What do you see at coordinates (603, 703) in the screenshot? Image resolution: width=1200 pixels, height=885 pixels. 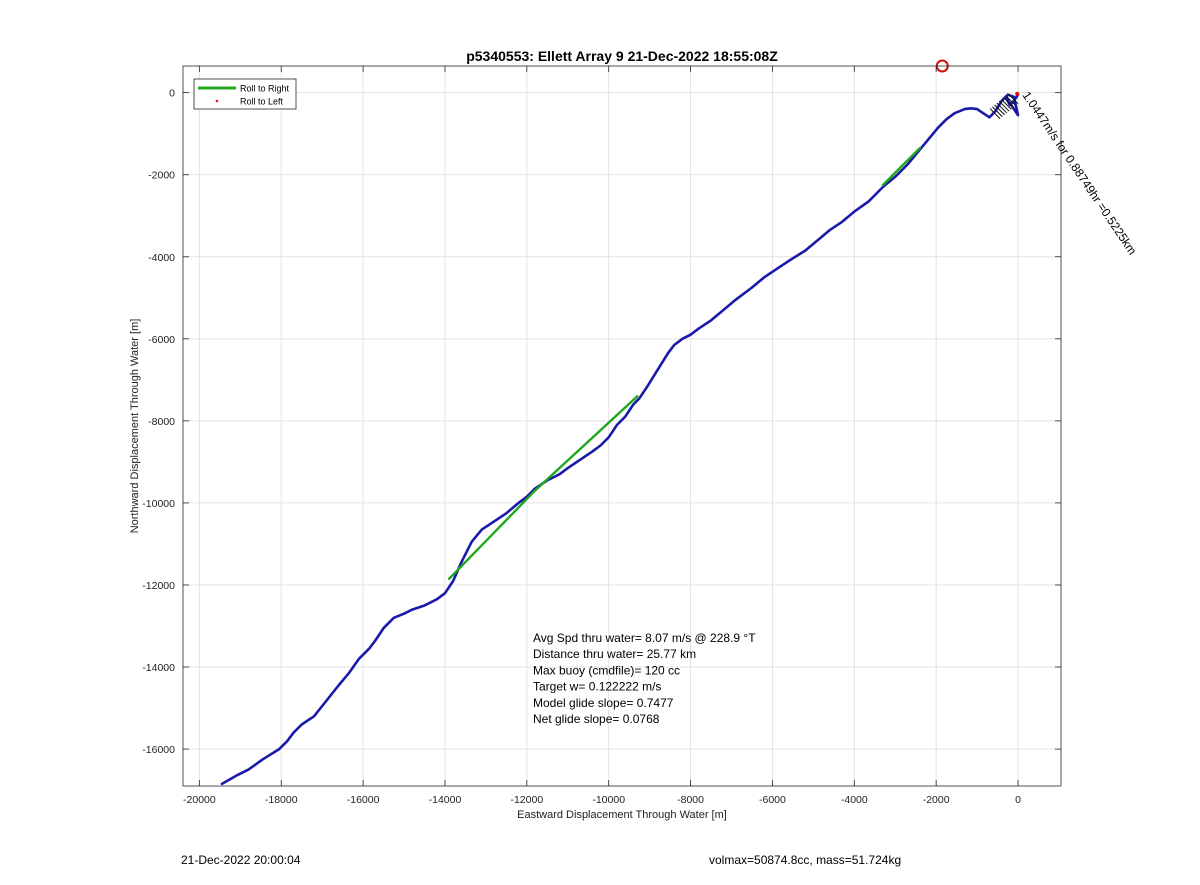 I see `annotation-line: Model glide slope= 0.7477` at bounding box center [603, 703].